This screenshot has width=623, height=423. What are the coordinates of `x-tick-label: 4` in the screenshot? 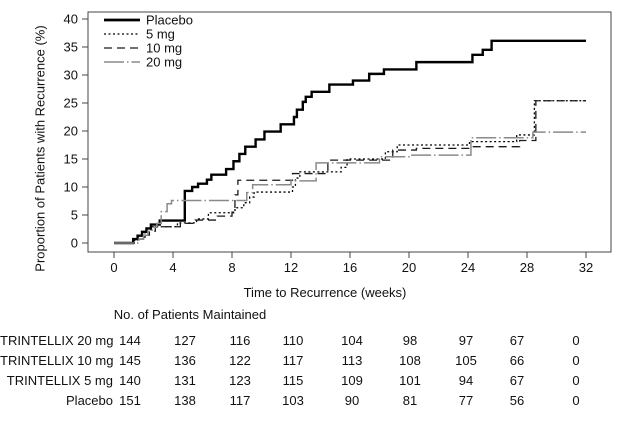 It's located at (172, 267).